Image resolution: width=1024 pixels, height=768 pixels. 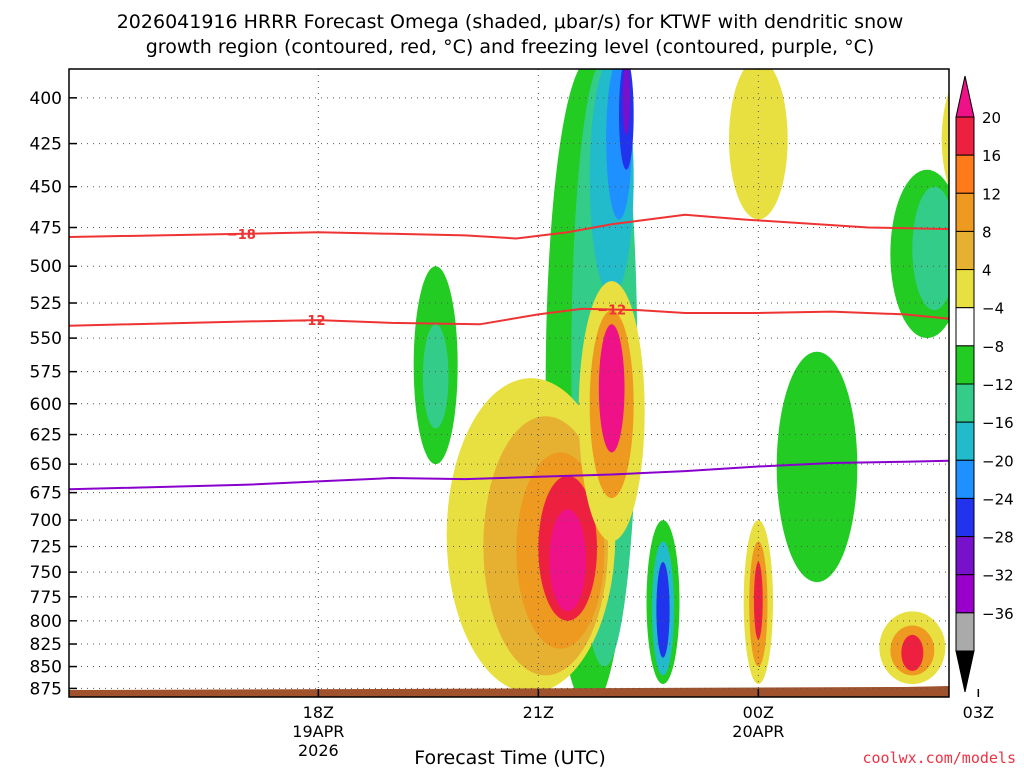 I want to click on y-tick-label-625: 625, so click(x=46, y=436).